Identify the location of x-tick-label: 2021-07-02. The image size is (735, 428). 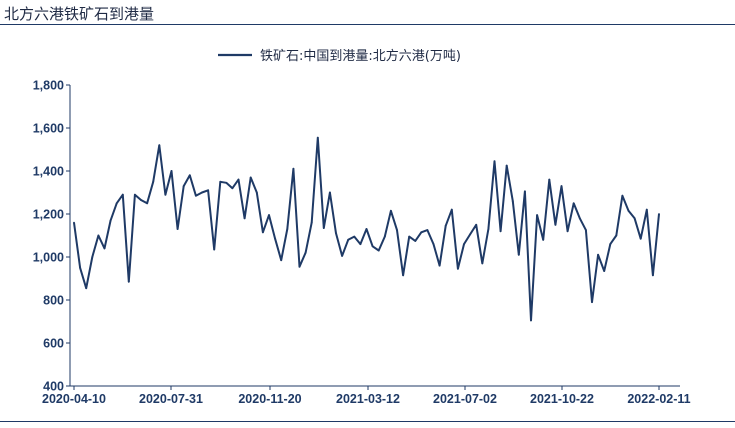
(465, 399).